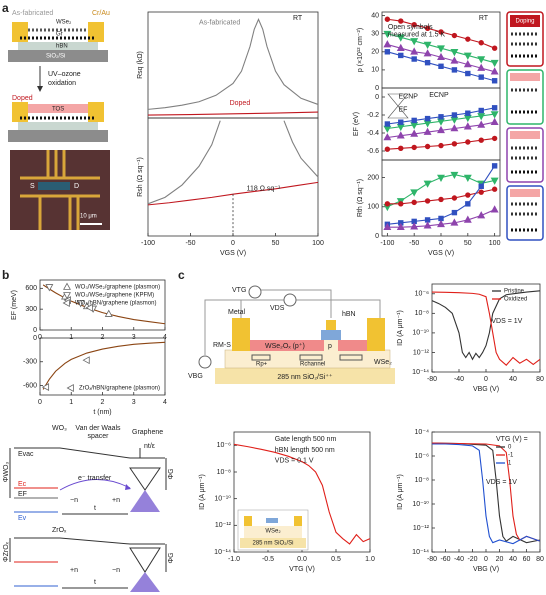 The height and width of the screenshot is (595, 546). I want to click on y-axis-label: EF (eV), so click(356, 124).